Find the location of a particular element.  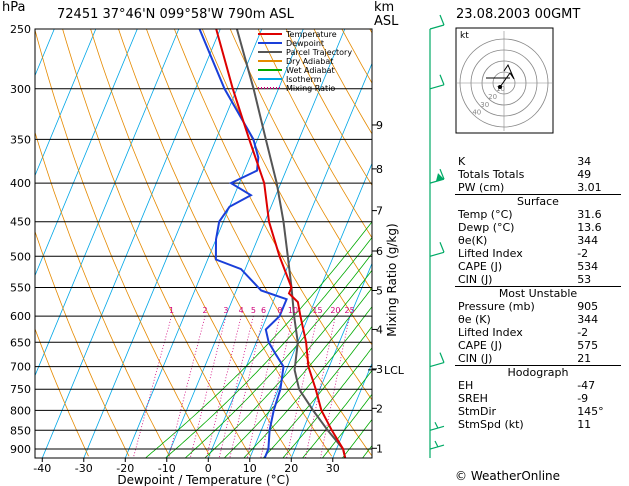

pressure-tick-label: 550 is located at coordinates (20, 288).